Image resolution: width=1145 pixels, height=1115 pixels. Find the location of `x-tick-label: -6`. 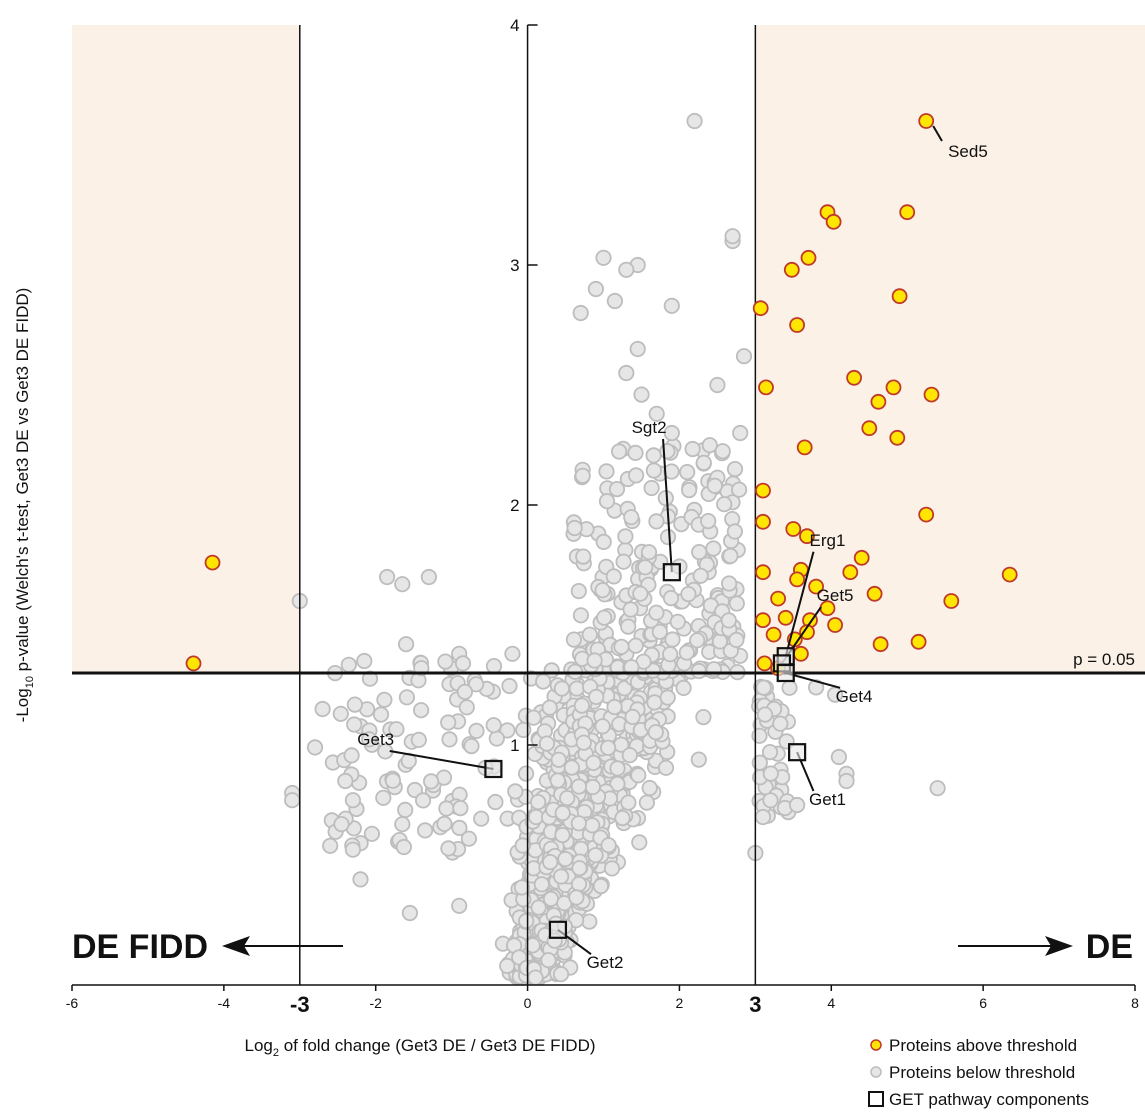

x-tick-label: -6 is located at coordinates (72, 1003).